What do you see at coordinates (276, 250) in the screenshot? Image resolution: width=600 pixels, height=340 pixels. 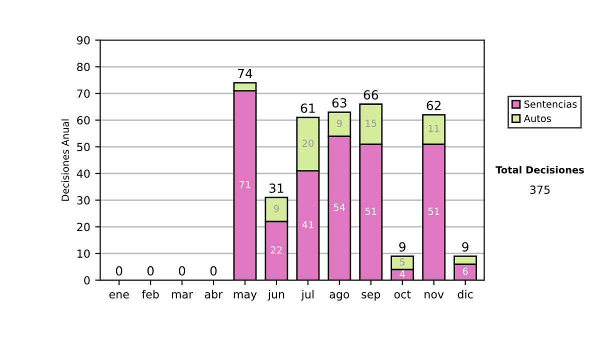 I see `data-label: 22` at bounding box center [276, 250].